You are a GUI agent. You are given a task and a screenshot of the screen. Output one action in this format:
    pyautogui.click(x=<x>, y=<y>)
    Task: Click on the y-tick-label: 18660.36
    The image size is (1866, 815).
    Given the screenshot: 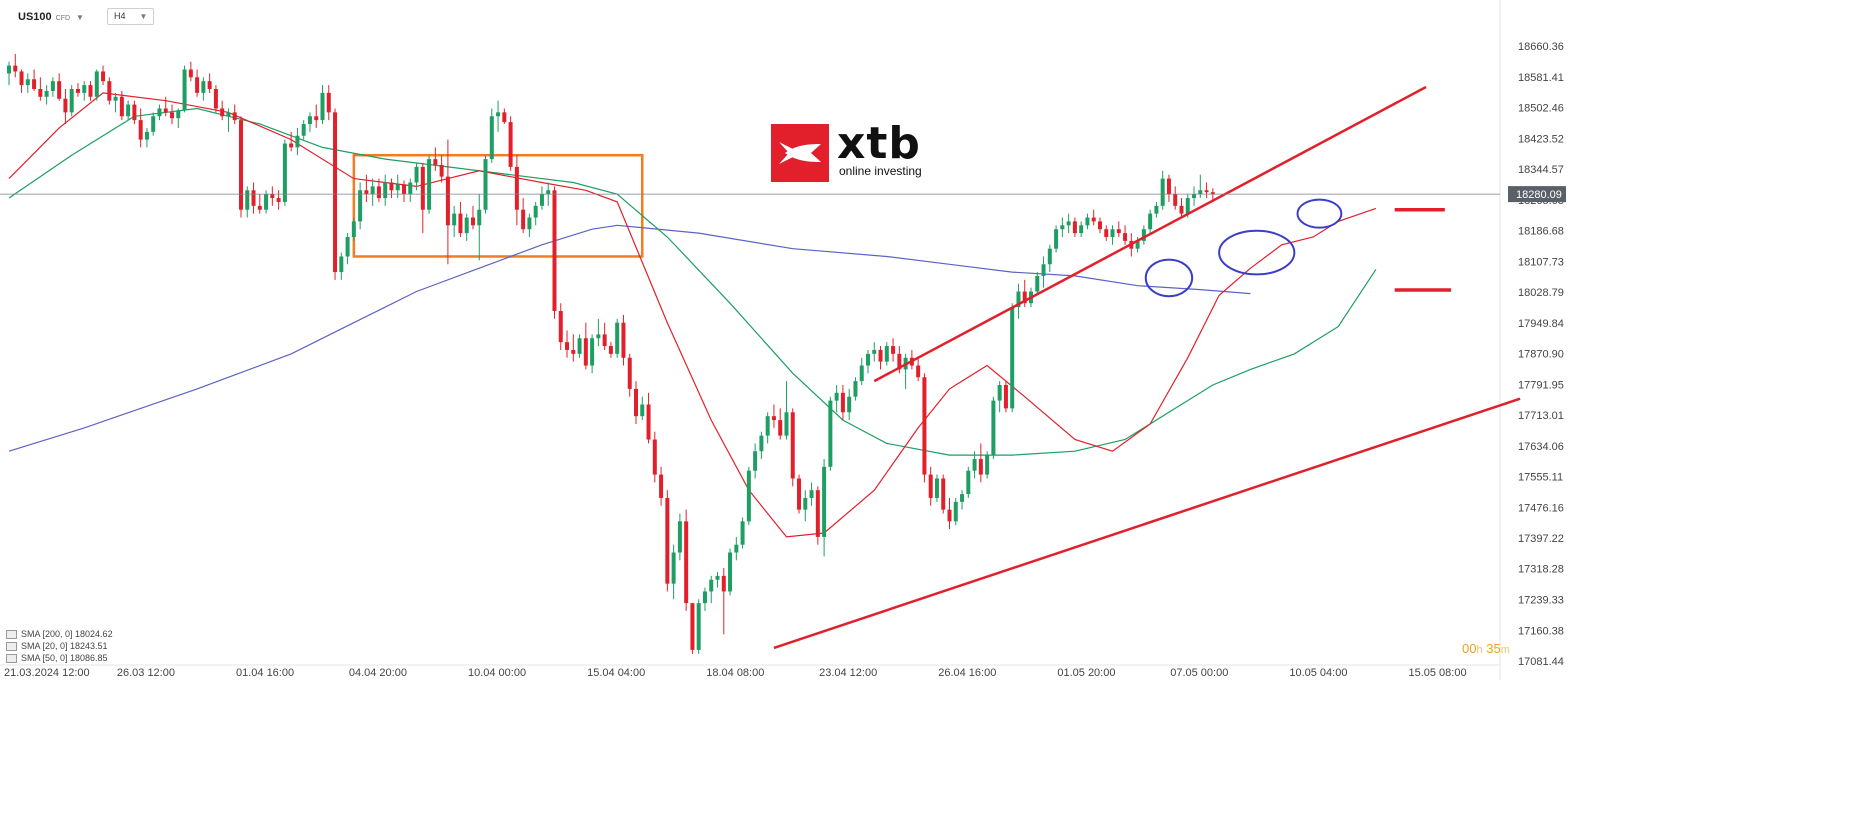 What is the action you would take?
    pyautogui.click(x=1541, y=47)
    